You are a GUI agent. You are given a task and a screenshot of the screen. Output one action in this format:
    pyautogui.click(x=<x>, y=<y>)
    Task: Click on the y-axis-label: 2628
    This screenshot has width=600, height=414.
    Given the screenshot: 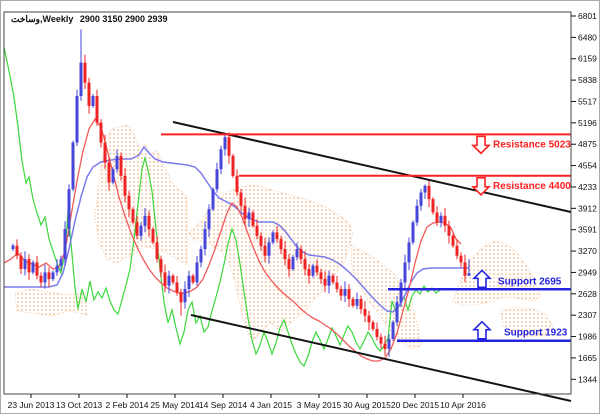 What is the action you would take?
    pyautogui.click(x=587, y=294)
    